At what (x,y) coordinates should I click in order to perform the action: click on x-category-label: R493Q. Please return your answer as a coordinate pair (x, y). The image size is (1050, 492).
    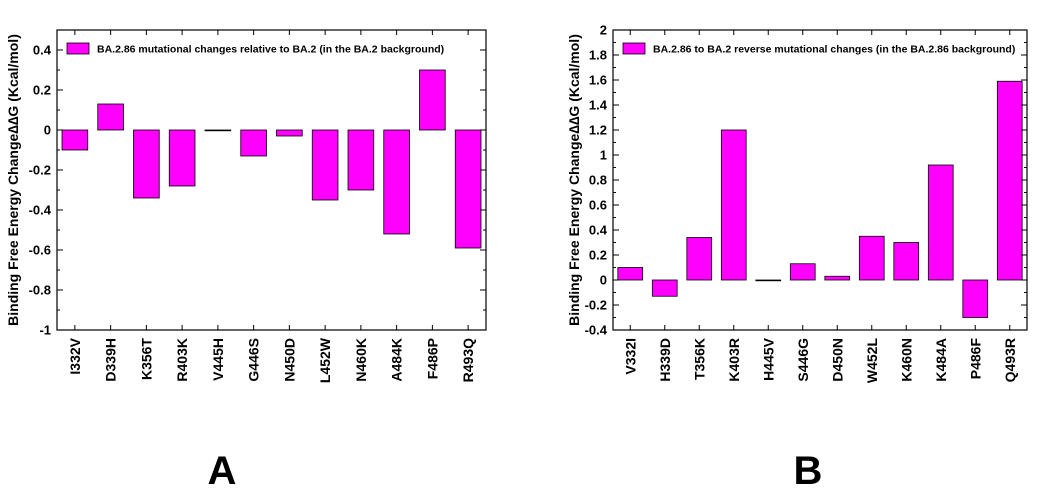
    Looking at the image, I should click on (468, 360).